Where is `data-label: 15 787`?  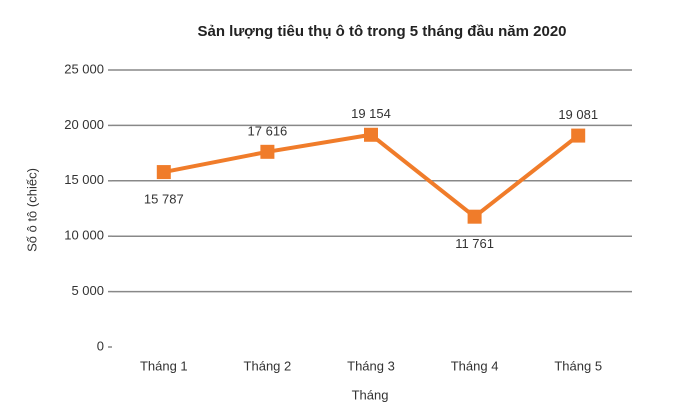 data-label: 15 787 is located at coordinates (164, 199).